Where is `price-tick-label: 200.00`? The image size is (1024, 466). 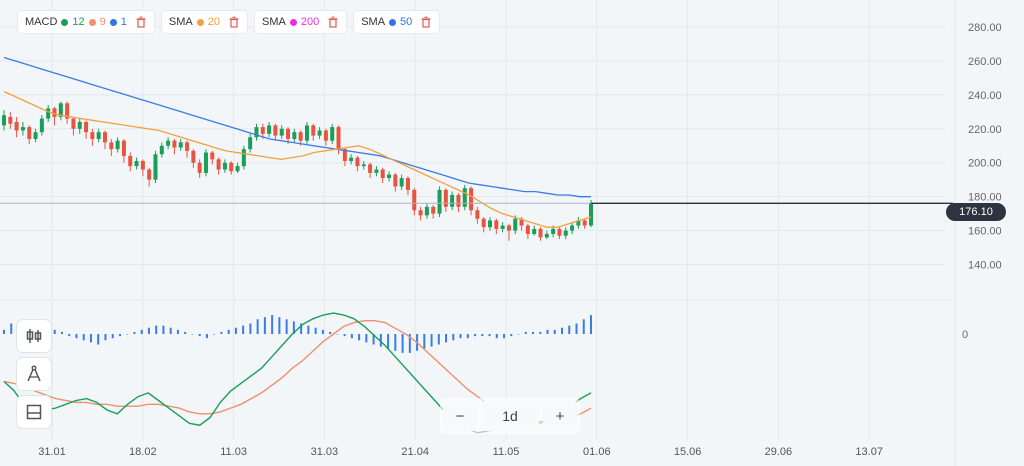
price-tick-label: 200.00 is located at coordinates (985, 164).